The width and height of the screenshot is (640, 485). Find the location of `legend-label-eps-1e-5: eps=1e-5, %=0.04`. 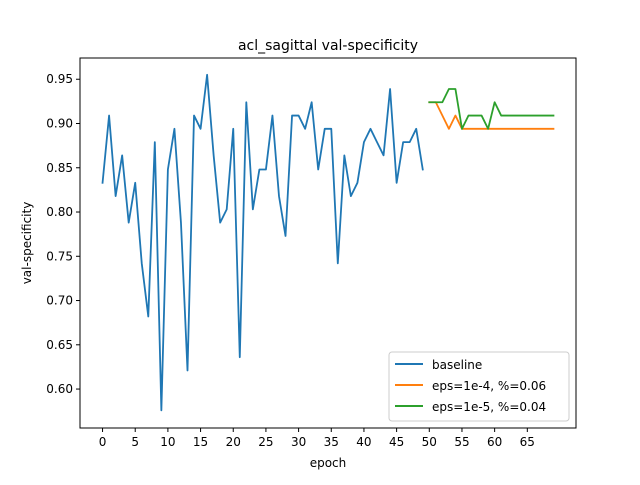

legend-label-eps-1e-5: eps=1e-5, %=0.04 is located at coordinates (489, 407).